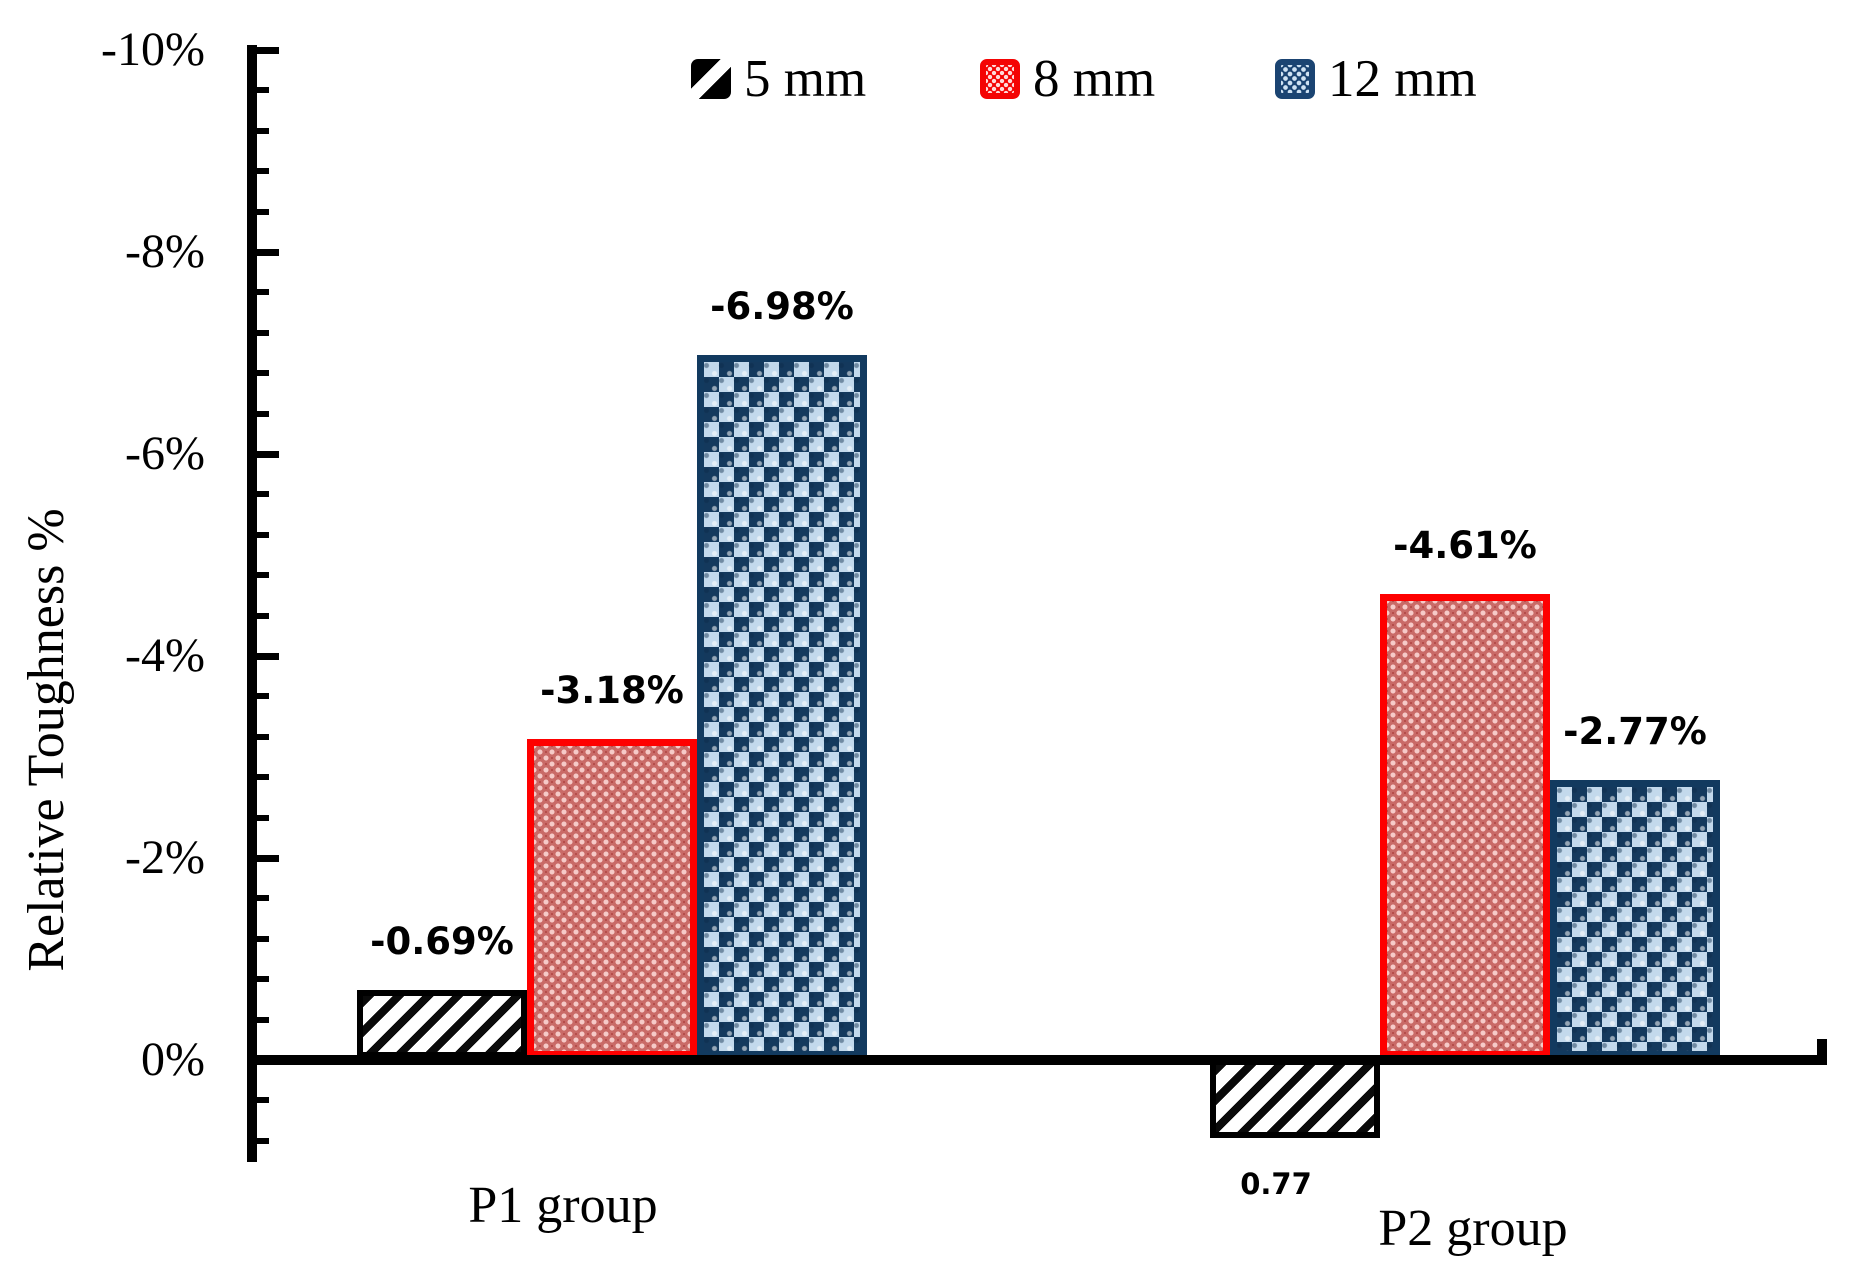 The width and height of the screenshot is (1852, 1282). What do you see at coordinates (1295, 79) in the screenshot?
I see `legend-swatch-12mm-icon` at bounding box center [1295, 79].